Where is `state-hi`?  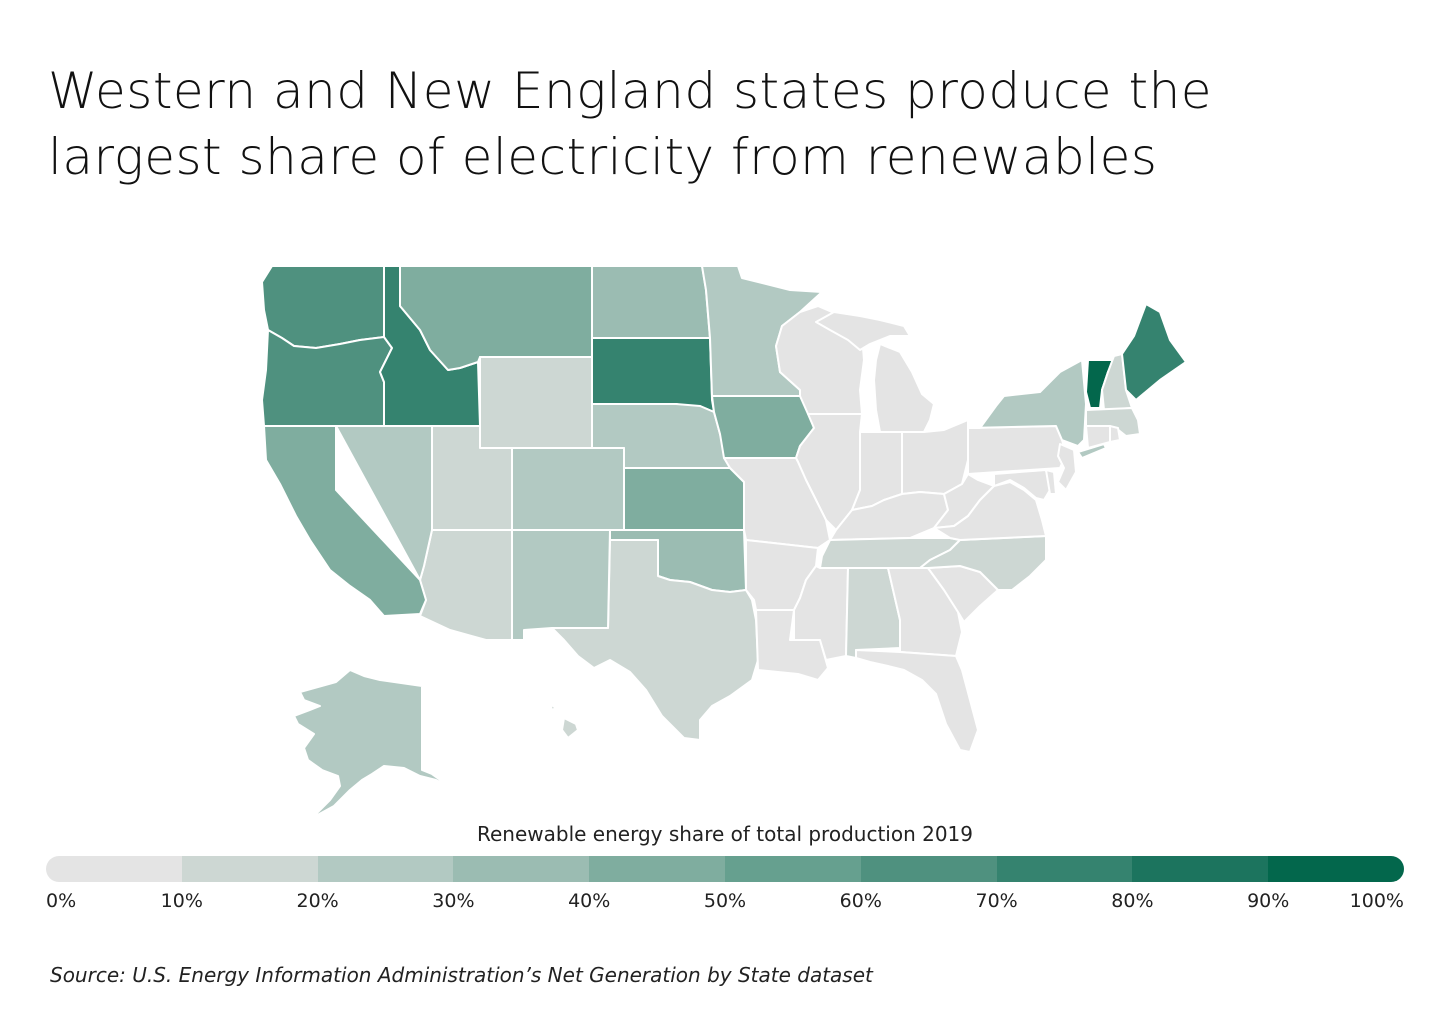
state-hi is located at coordinates (570, 728).